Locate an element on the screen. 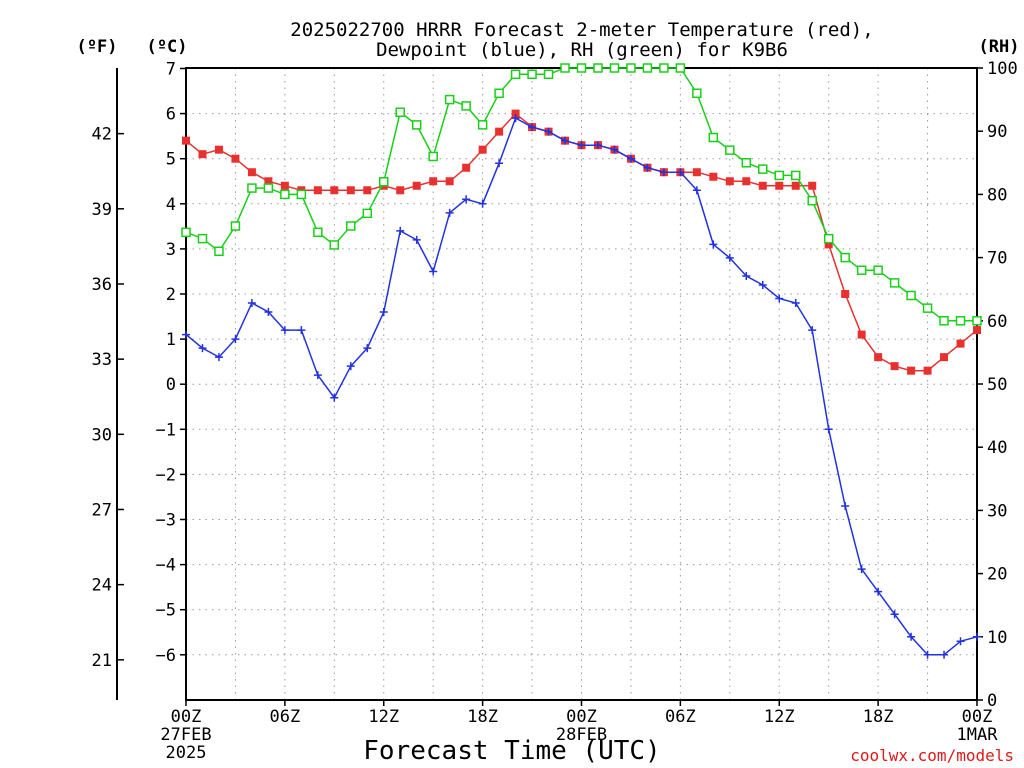 The image size is (1024, 768). fahrenheit-tick-label: 36 is located at coordinates (102, 285).